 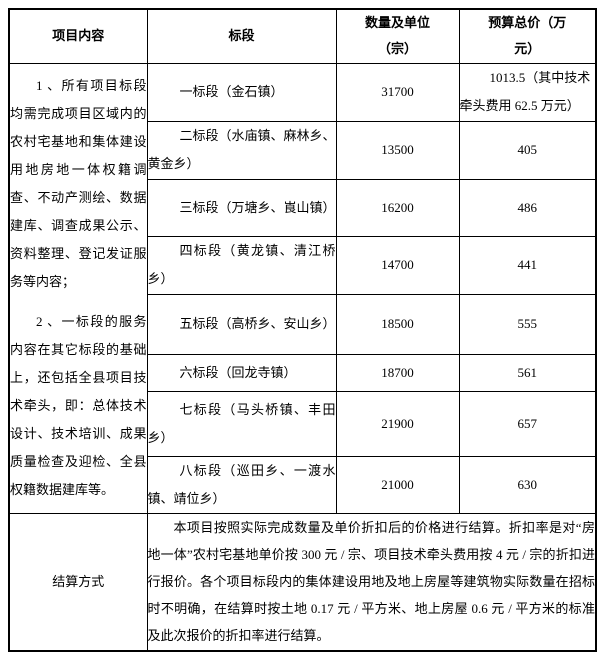 I want to click on section-name-cell: 六标段（回龙寺镇）, so click(x=241, y=372).